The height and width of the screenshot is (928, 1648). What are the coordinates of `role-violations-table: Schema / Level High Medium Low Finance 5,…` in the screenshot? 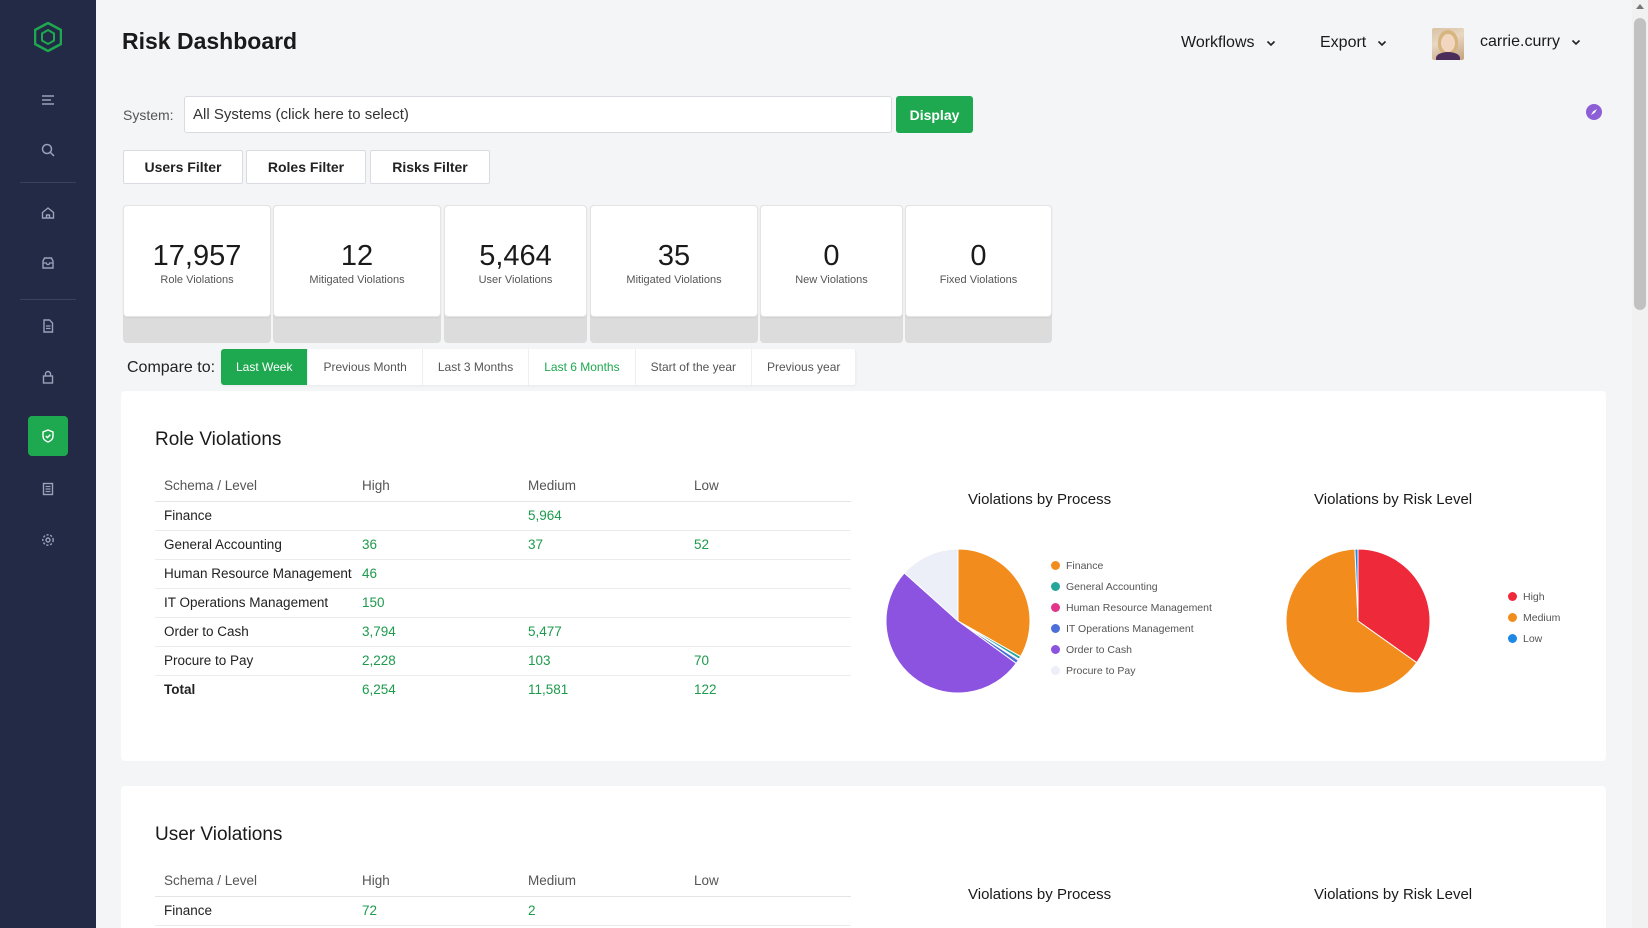 It's located at (503, 587).